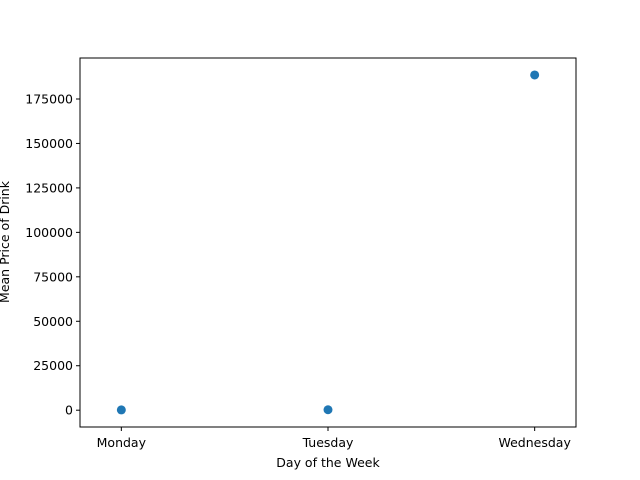  What do you see at coordinates (535, 75) in the screenshot?
I see `data-point-wednesday` at bounding box center [535, 75].